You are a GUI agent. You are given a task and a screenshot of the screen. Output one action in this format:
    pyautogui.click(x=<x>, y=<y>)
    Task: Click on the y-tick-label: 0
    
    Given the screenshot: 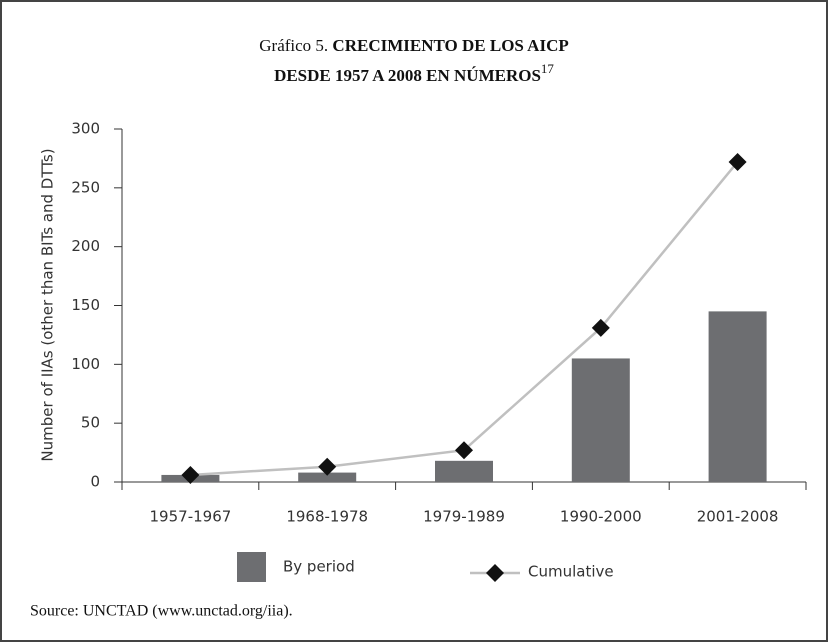 What is the action you would take?
    pyautogui.click(x=95, y=482)
    